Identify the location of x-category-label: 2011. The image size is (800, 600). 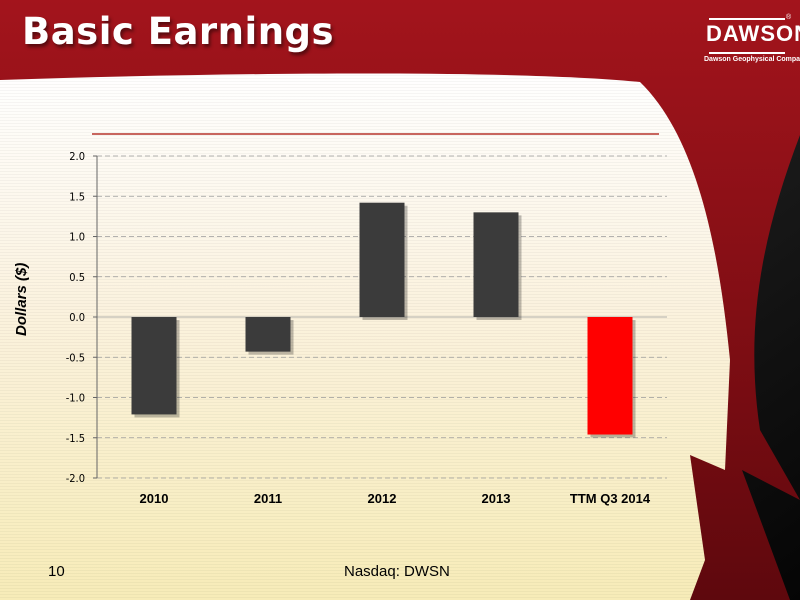
(268, 498).